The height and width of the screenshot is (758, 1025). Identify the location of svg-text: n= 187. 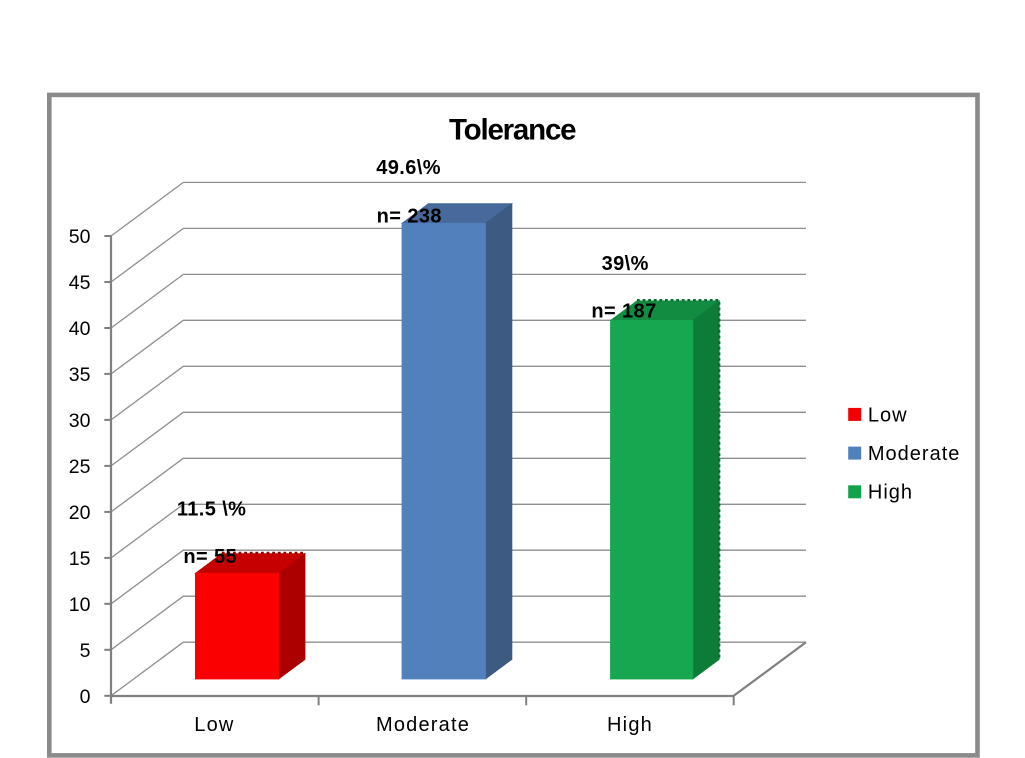
(623, 311).